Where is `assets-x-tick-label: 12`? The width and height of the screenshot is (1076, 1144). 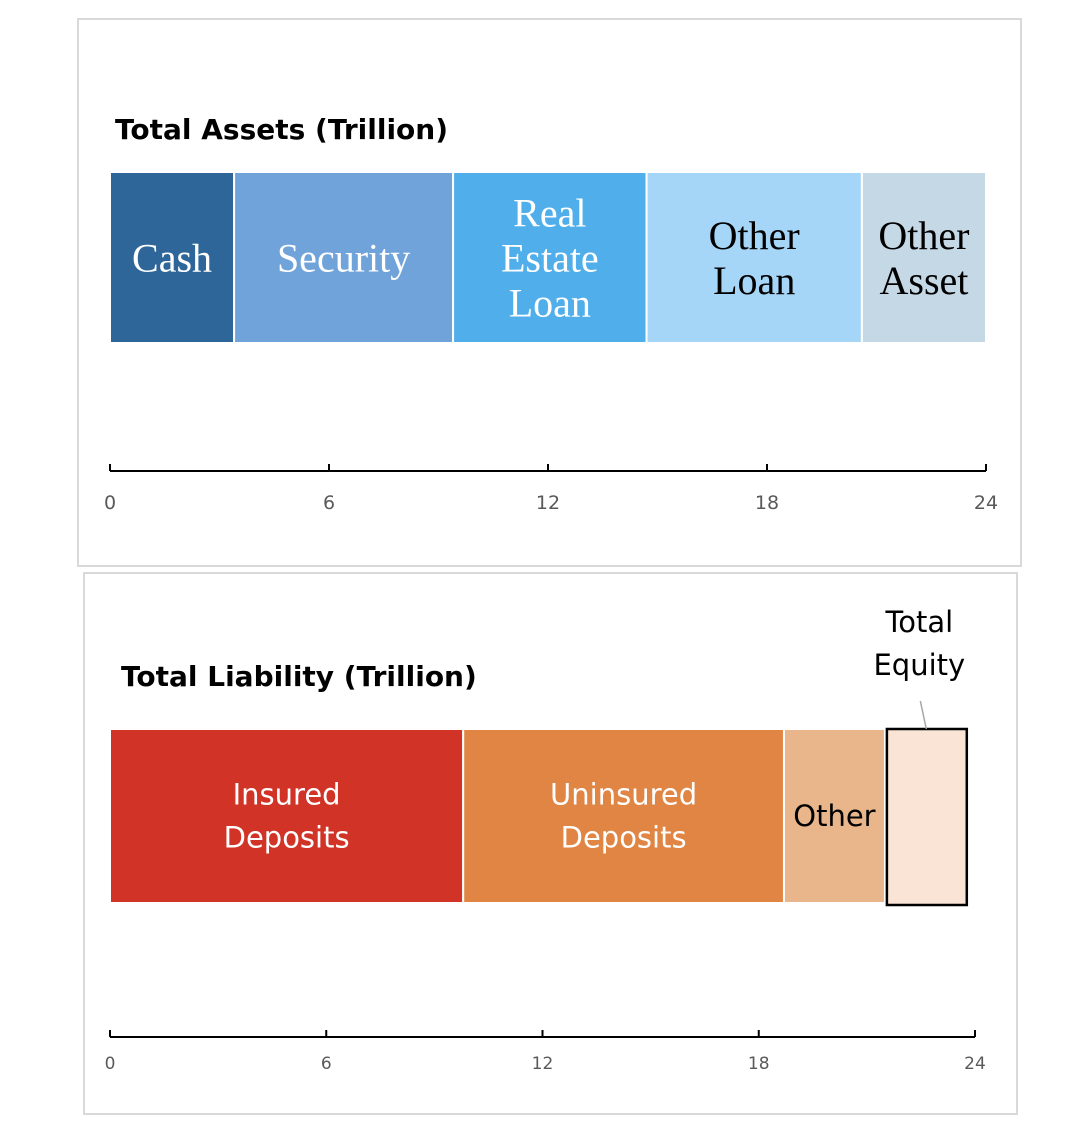
assets-x-tick-label: 12 is located at coordinates (548, 503).